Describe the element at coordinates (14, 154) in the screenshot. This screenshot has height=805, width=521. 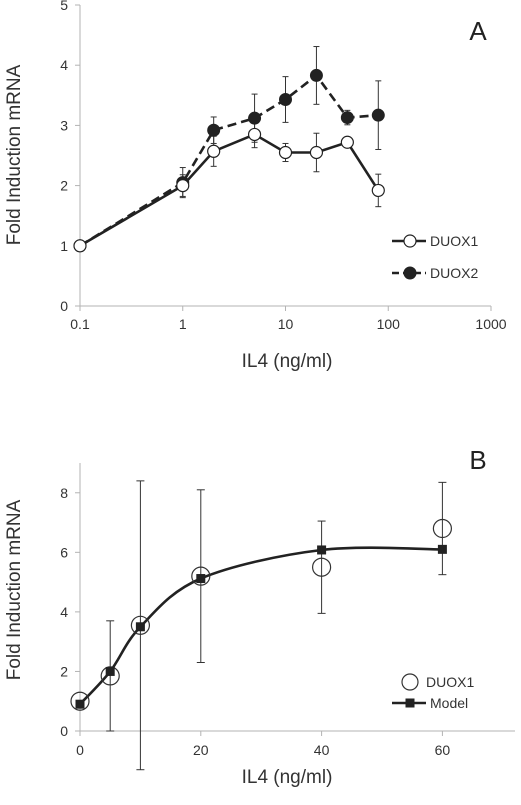
I see `panel-a-y-axis-title: Fold Induction mRNA` at that location.